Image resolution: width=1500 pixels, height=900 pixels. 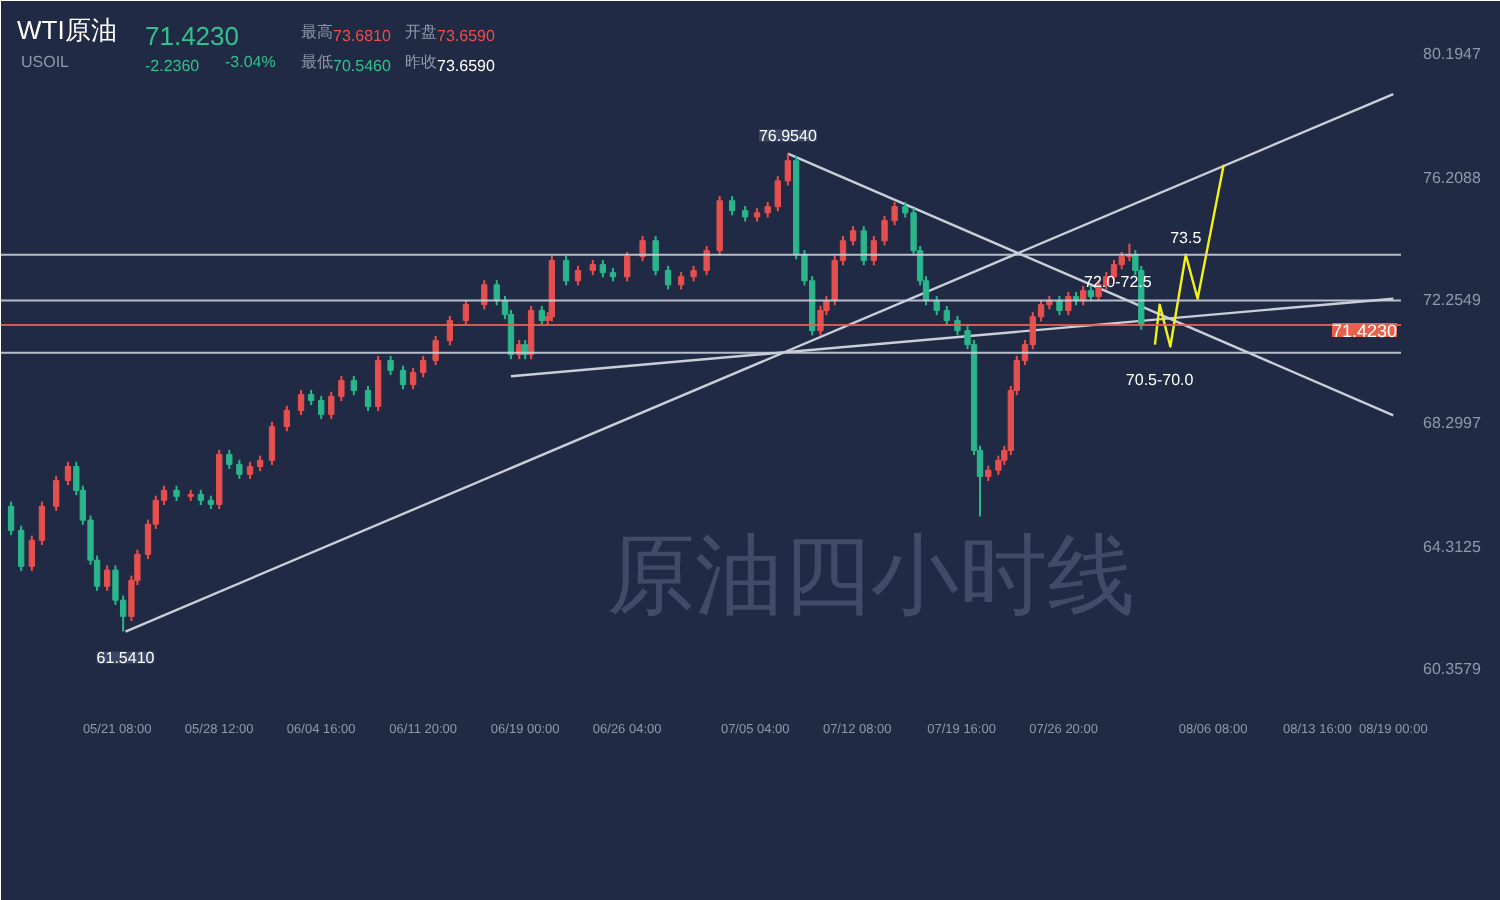 What do you see at coordinates (1160, 379) in the screenshot?
I see `annotation: 70.5-70.0` at bounding box center [1160, 379].